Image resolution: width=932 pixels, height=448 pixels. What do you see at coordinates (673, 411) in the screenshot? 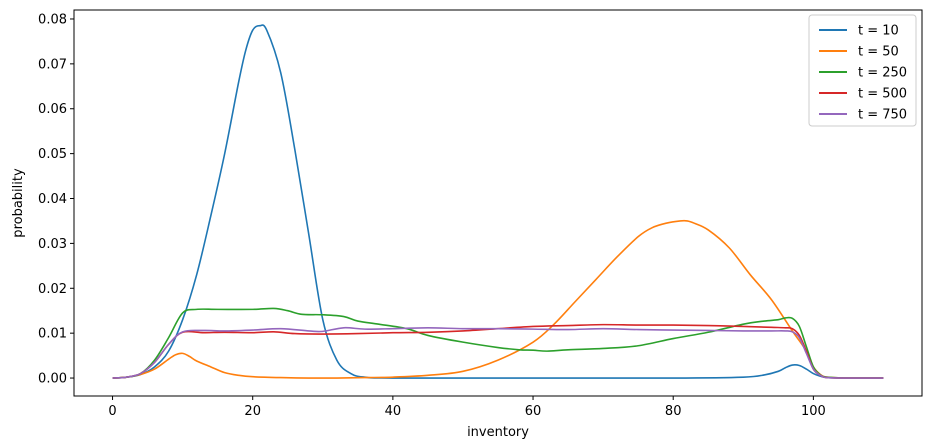
I see `x-tick-label: 80` at bounding box center [673, 411].